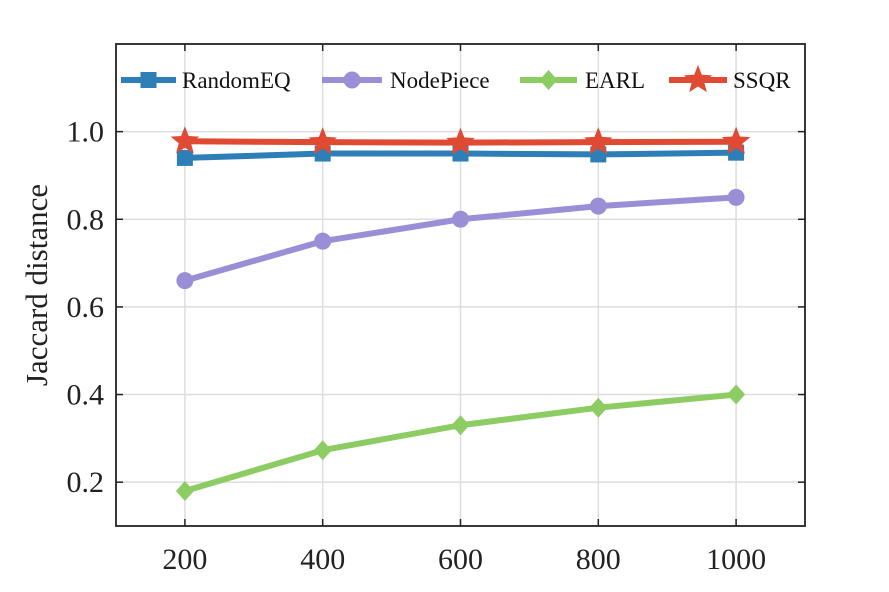 This screenshot has height=592, width=889. Describe the element at coordinates (184, 157) in the screenshot. I see `data-point-randomeq` at that location.